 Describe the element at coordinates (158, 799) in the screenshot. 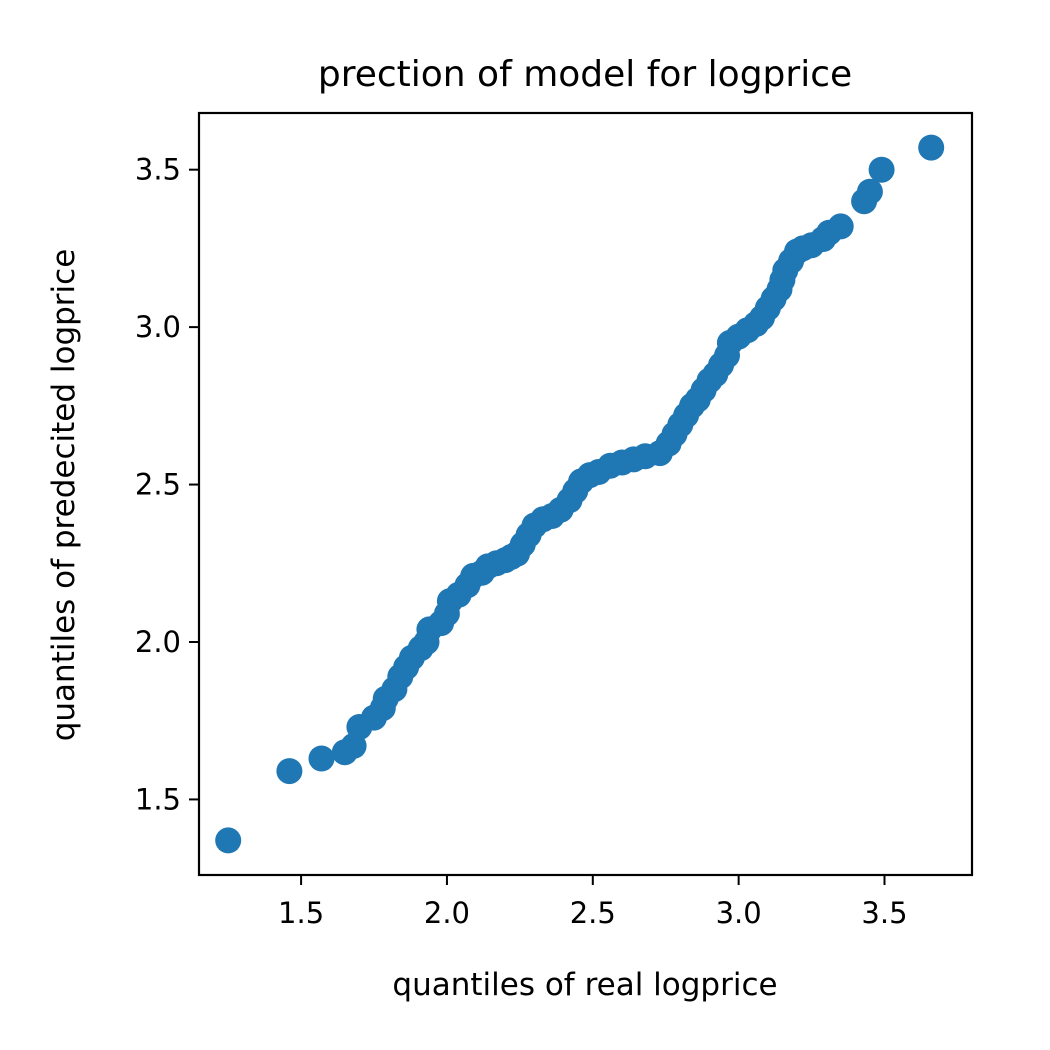

I see `y-tick-label: 1.5` at that location.